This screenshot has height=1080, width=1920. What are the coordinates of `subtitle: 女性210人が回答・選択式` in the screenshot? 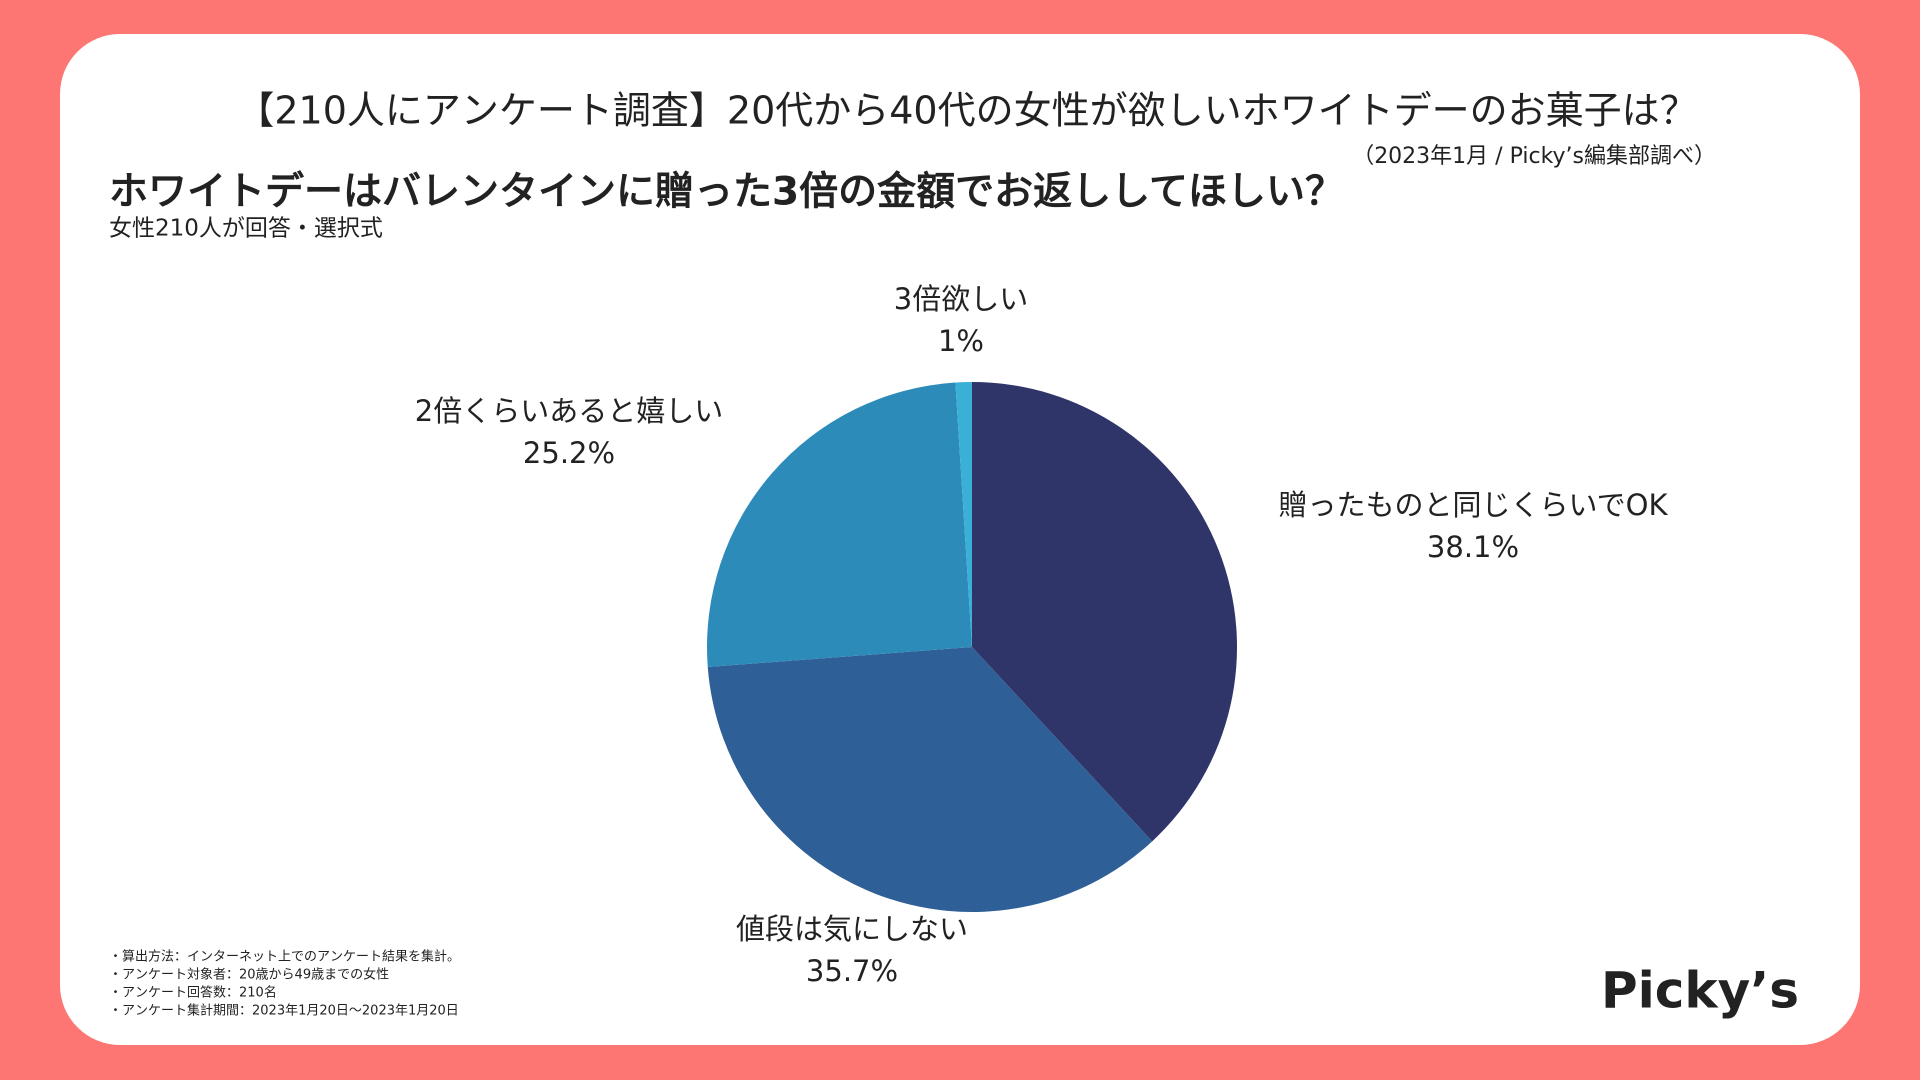 It's located at (246, 229).